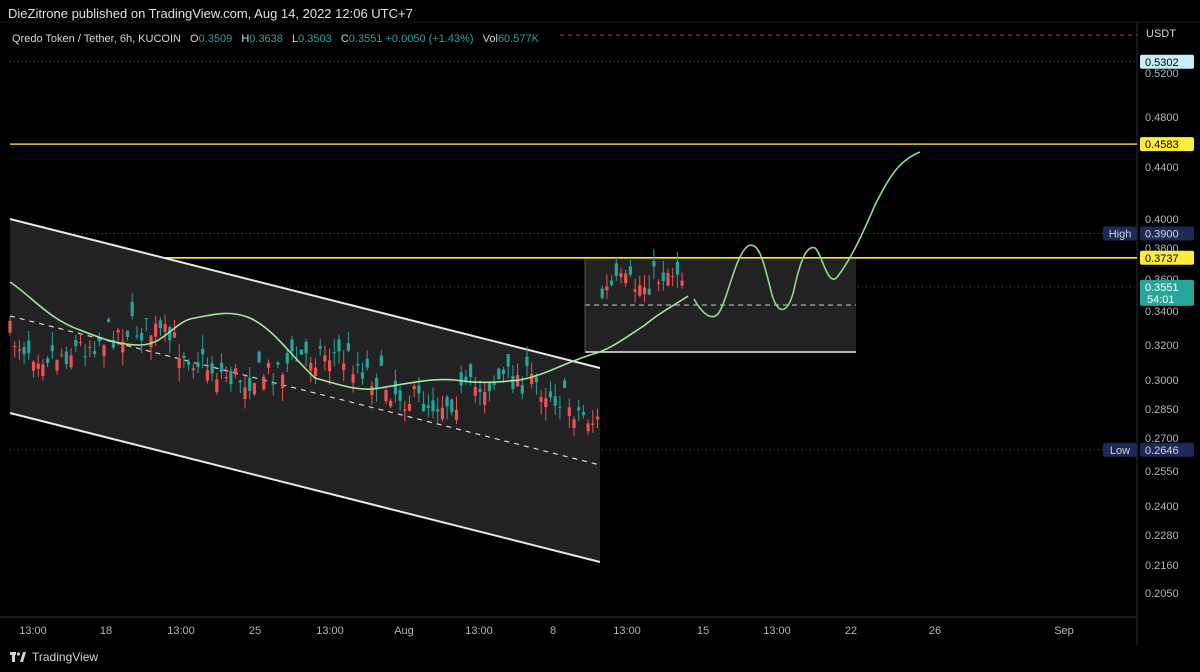 This screenshot has width=1200, height=672. Describe the element at coordinates (1162, 235) in the screenshot. I see `price-label-text: 0.3900` at that location.